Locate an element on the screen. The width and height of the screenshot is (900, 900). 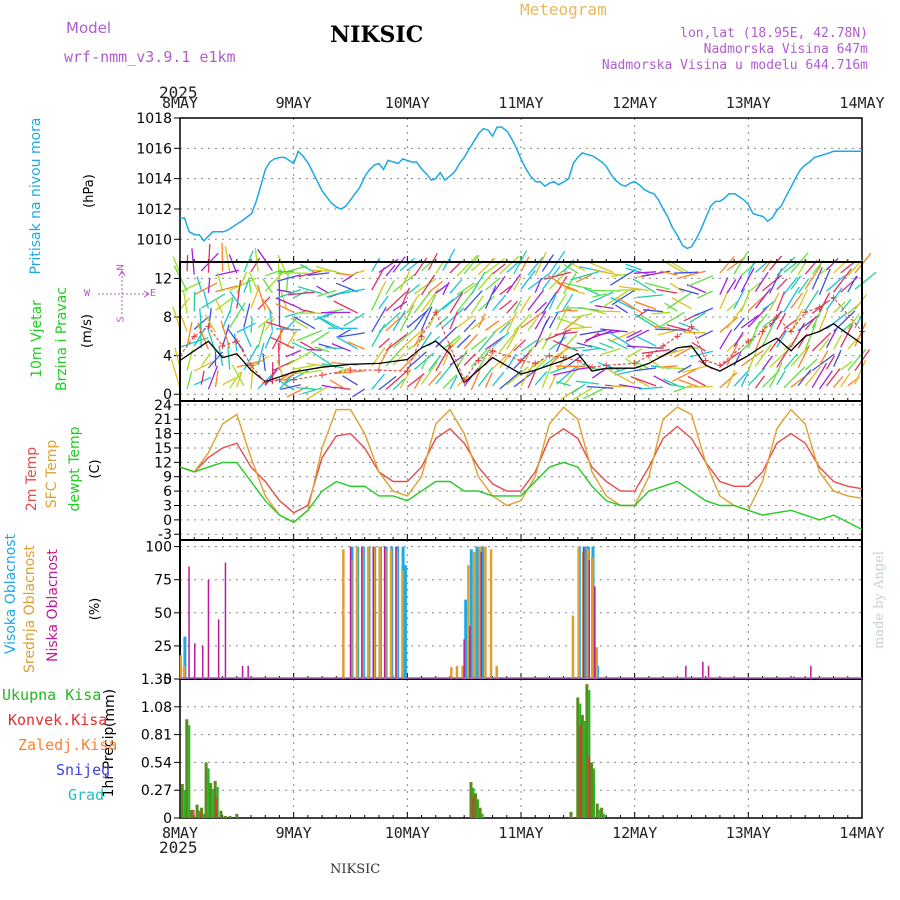
y-tick-label: 4 is located at coordinates (167, 357).